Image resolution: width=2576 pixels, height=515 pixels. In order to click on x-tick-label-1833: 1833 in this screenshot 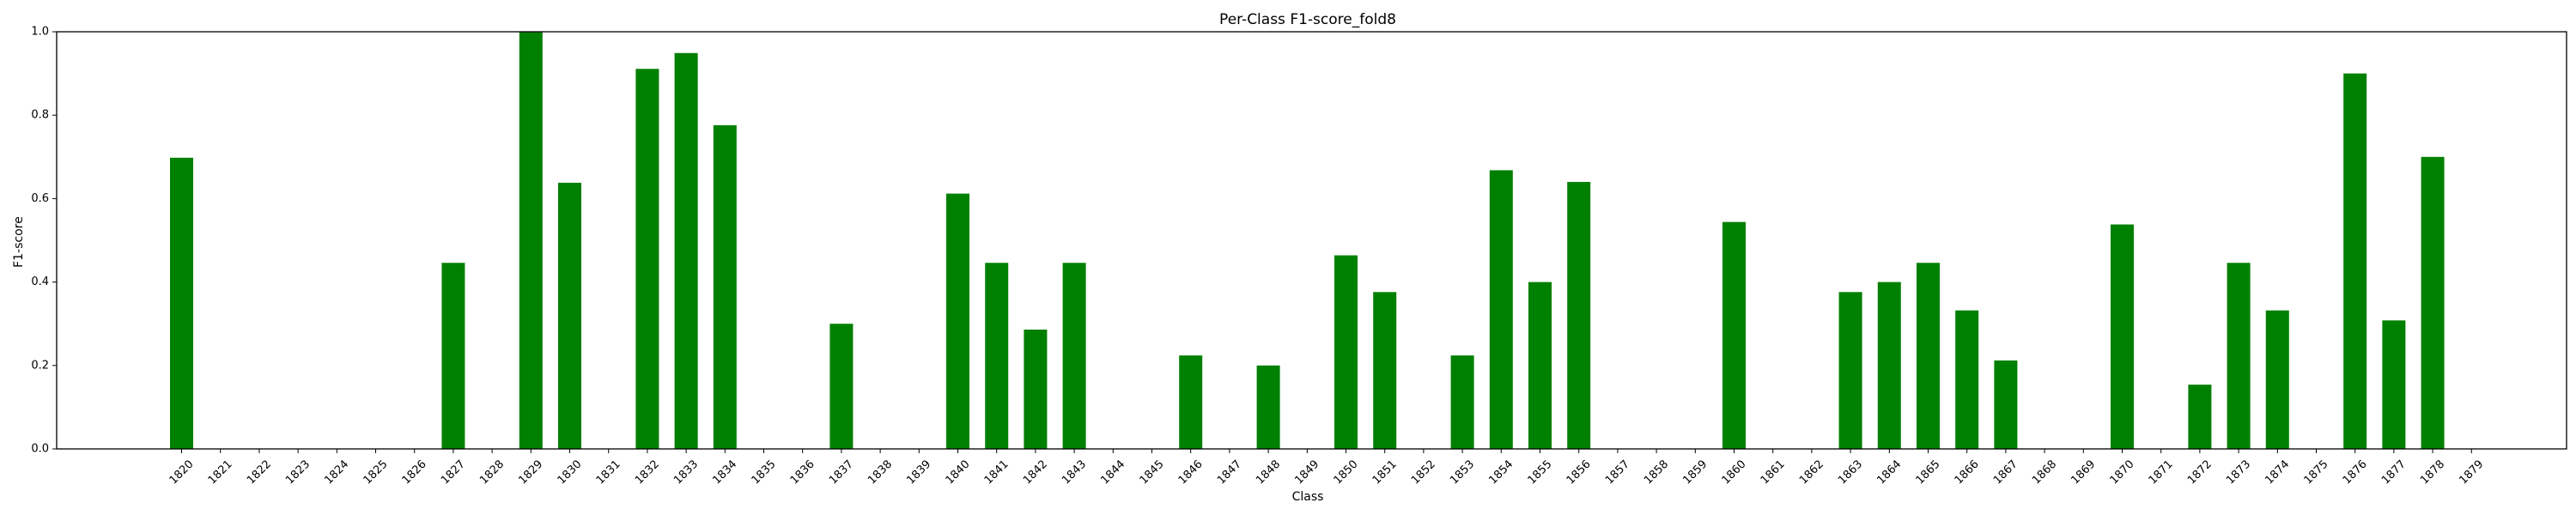, I will do `click(686, 472)`.